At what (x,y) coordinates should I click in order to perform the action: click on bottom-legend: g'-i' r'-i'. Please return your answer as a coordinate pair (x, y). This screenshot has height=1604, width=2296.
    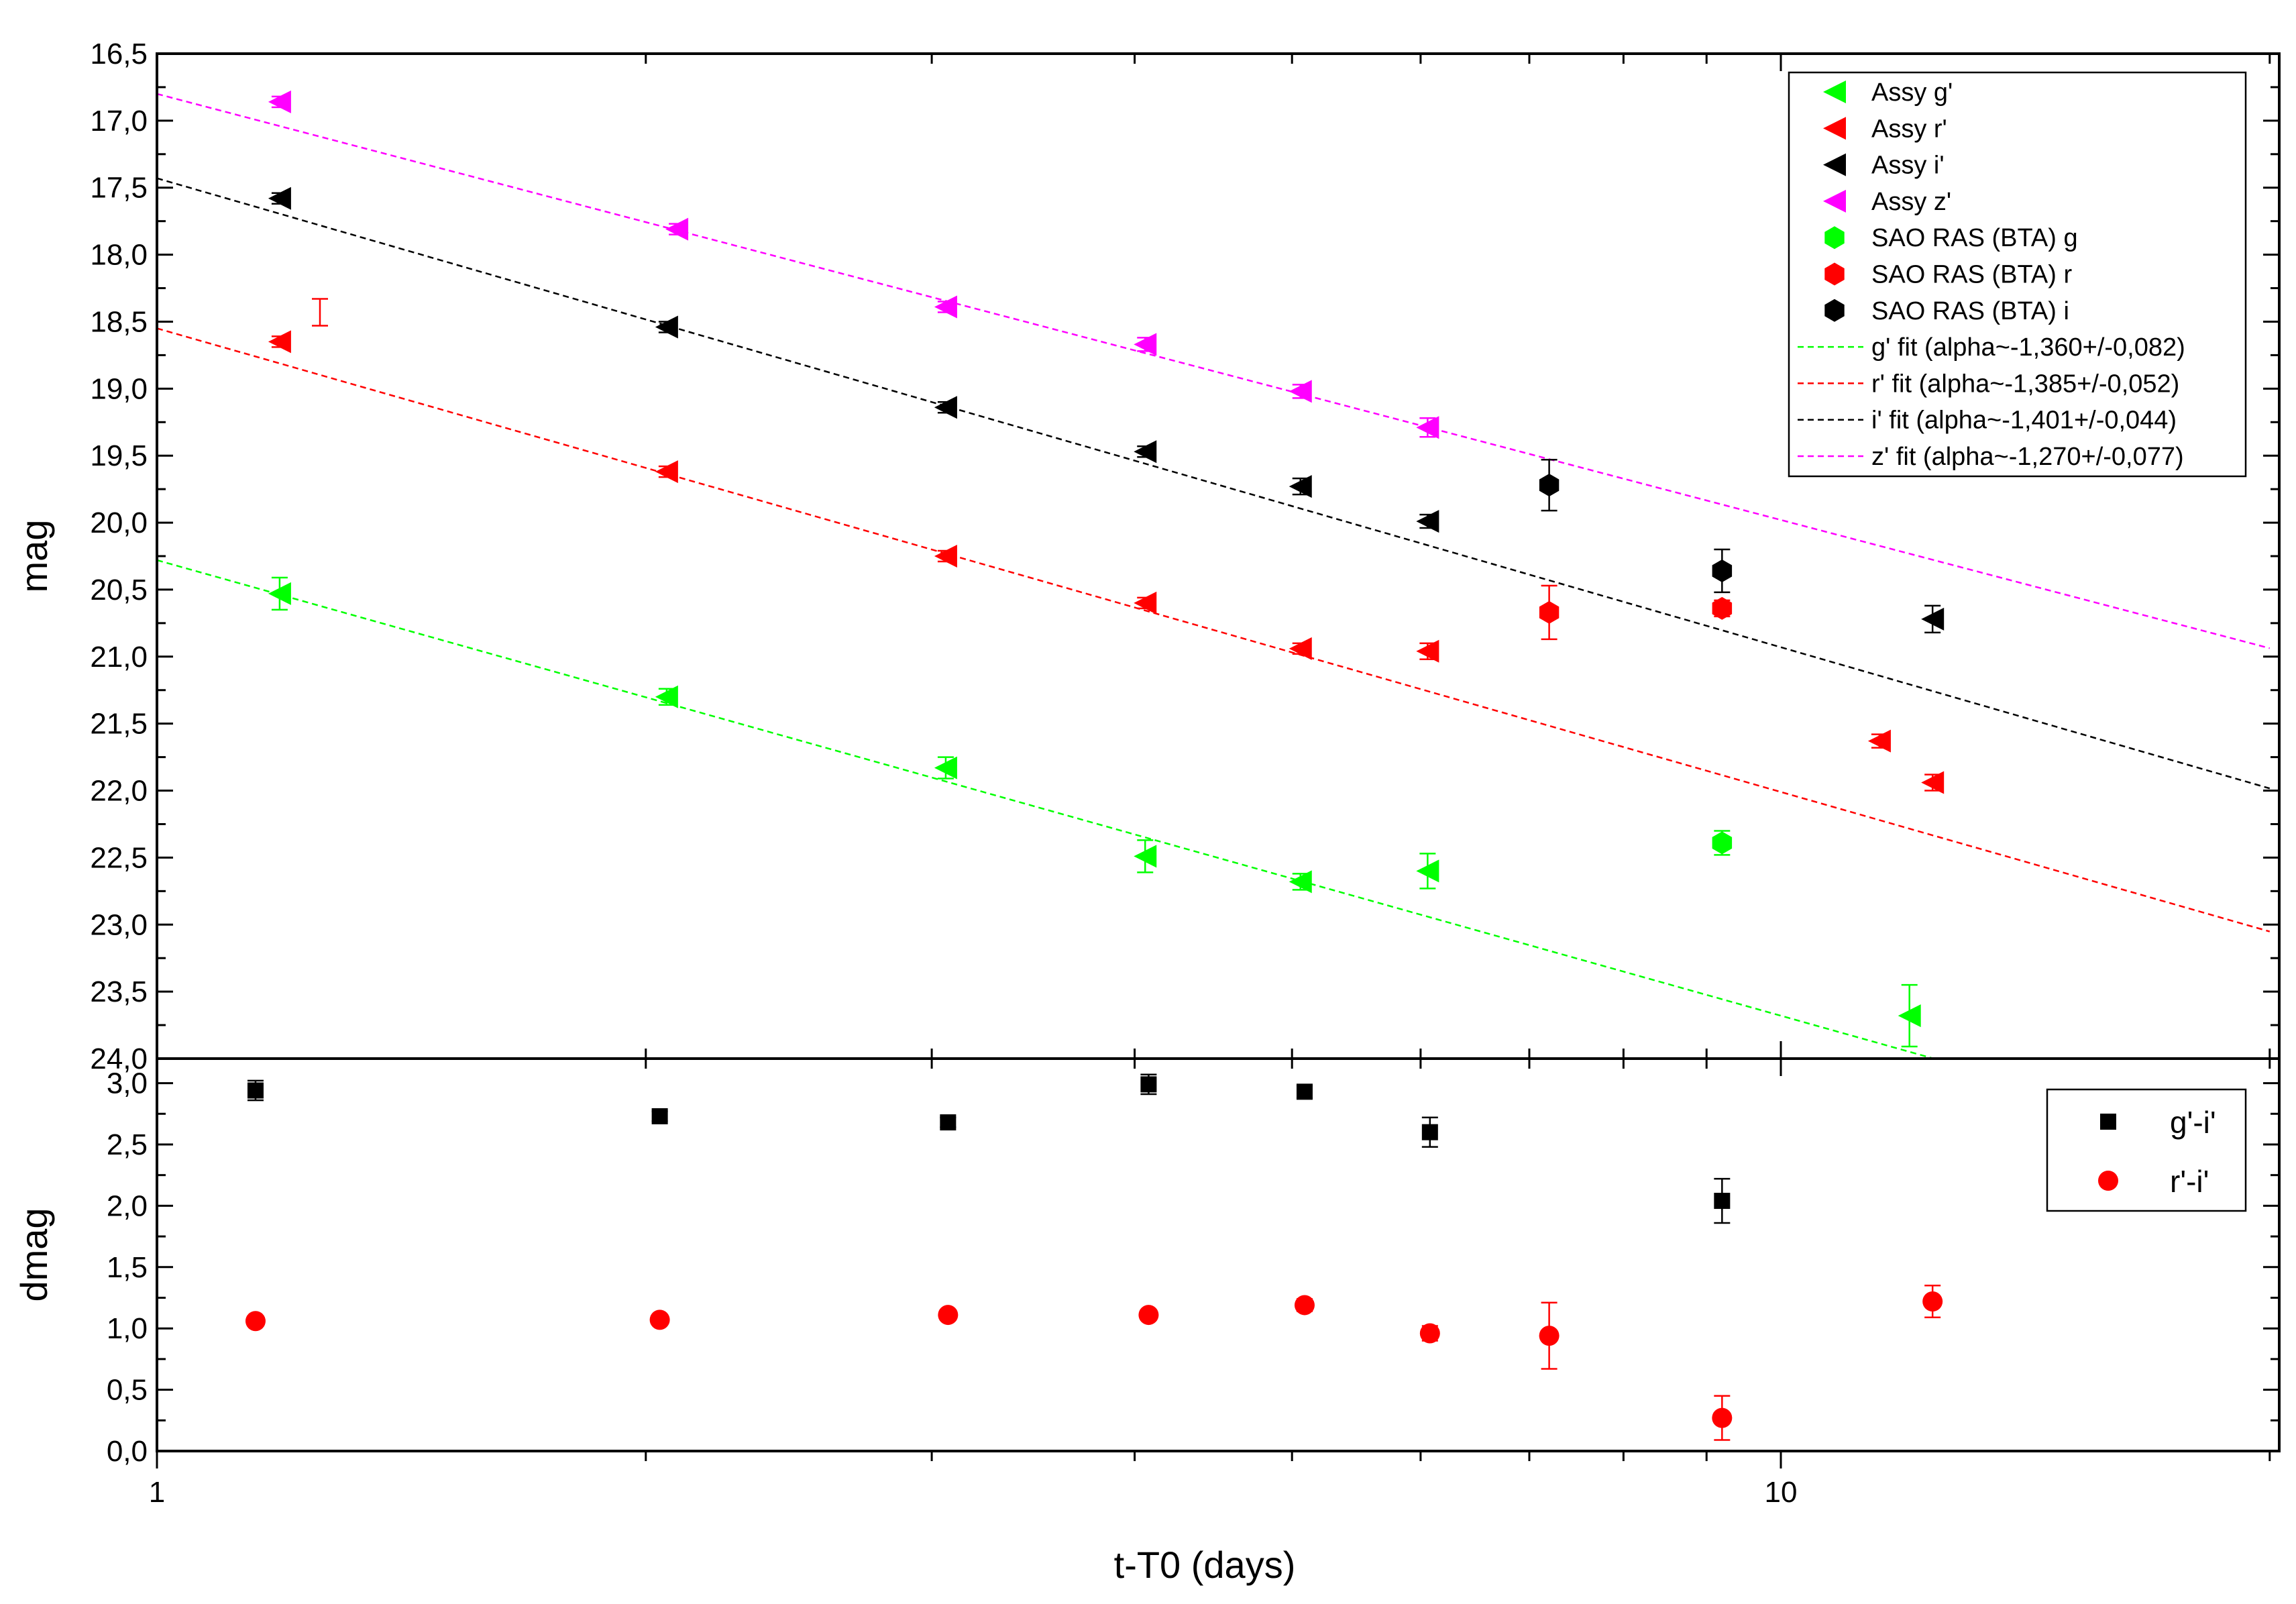
    Looking at the image, I should click on (2146, 1150).